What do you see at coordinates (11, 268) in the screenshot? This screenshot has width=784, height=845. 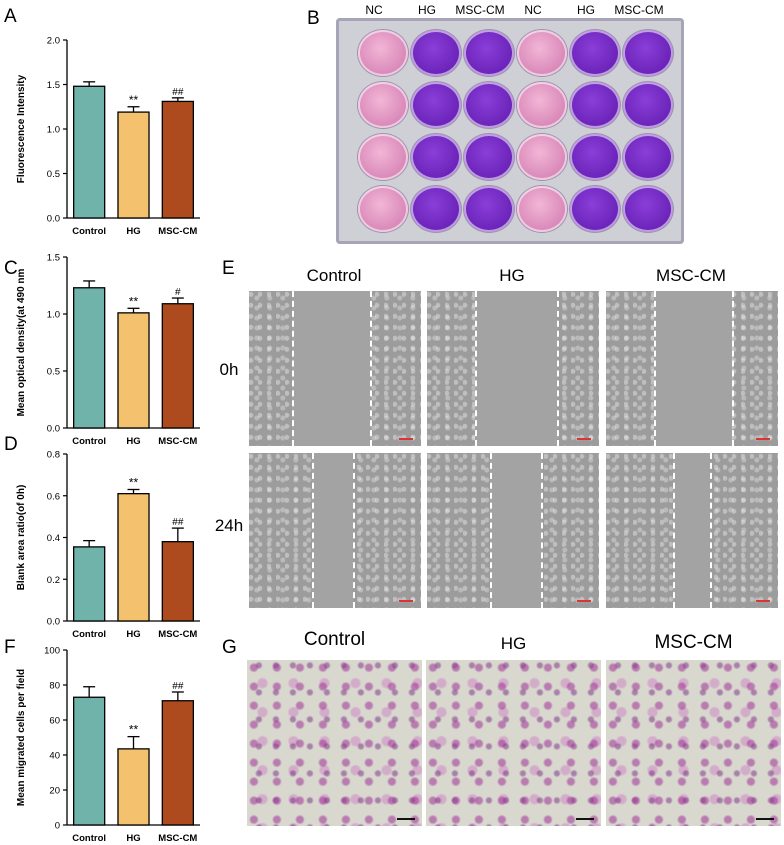 I see `panel-letter-c: C` at bounding box center [11, 268].